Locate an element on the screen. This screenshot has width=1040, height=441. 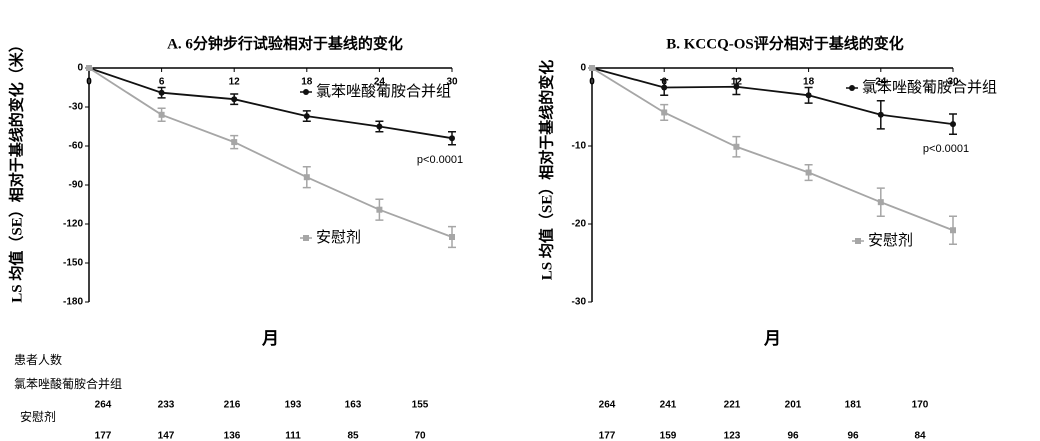
at-risk-group: 氯苯唑酸葡胺合并组 is located at coordinates (68, 383).